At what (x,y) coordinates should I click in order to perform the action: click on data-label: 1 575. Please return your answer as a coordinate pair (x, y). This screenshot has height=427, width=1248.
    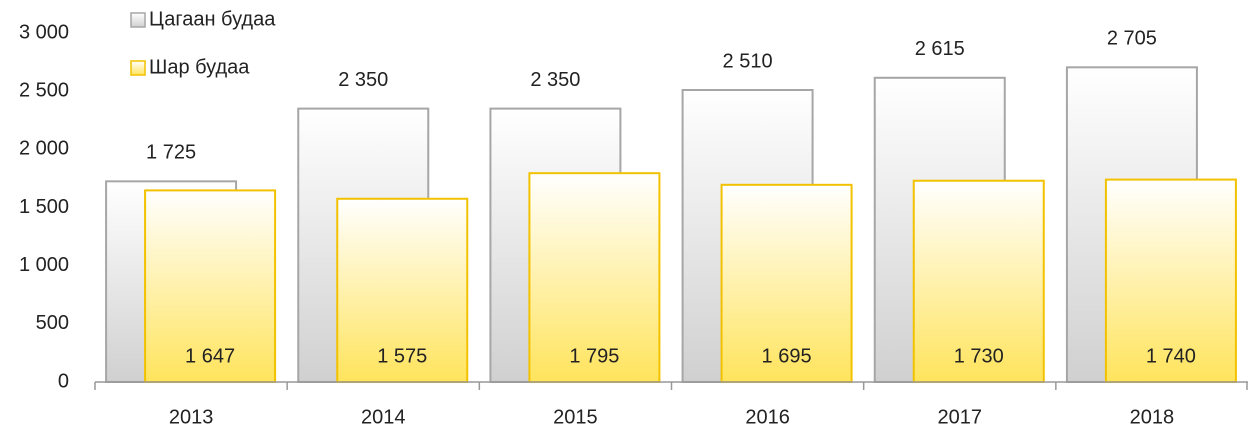
    Looking at the image, I should click on (402, 356).